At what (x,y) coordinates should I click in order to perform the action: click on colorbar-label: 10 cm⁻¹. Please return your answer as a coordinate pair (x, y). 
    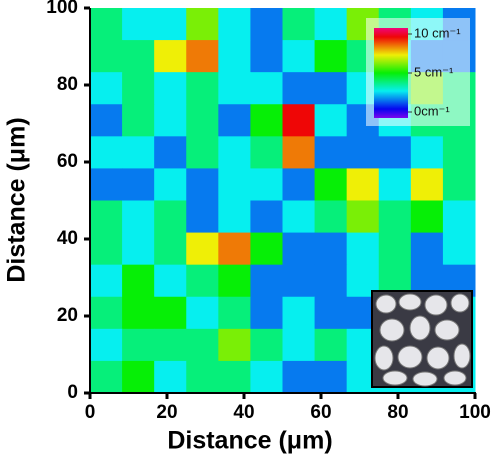
    Looking at the image, I should click on (437, 32).